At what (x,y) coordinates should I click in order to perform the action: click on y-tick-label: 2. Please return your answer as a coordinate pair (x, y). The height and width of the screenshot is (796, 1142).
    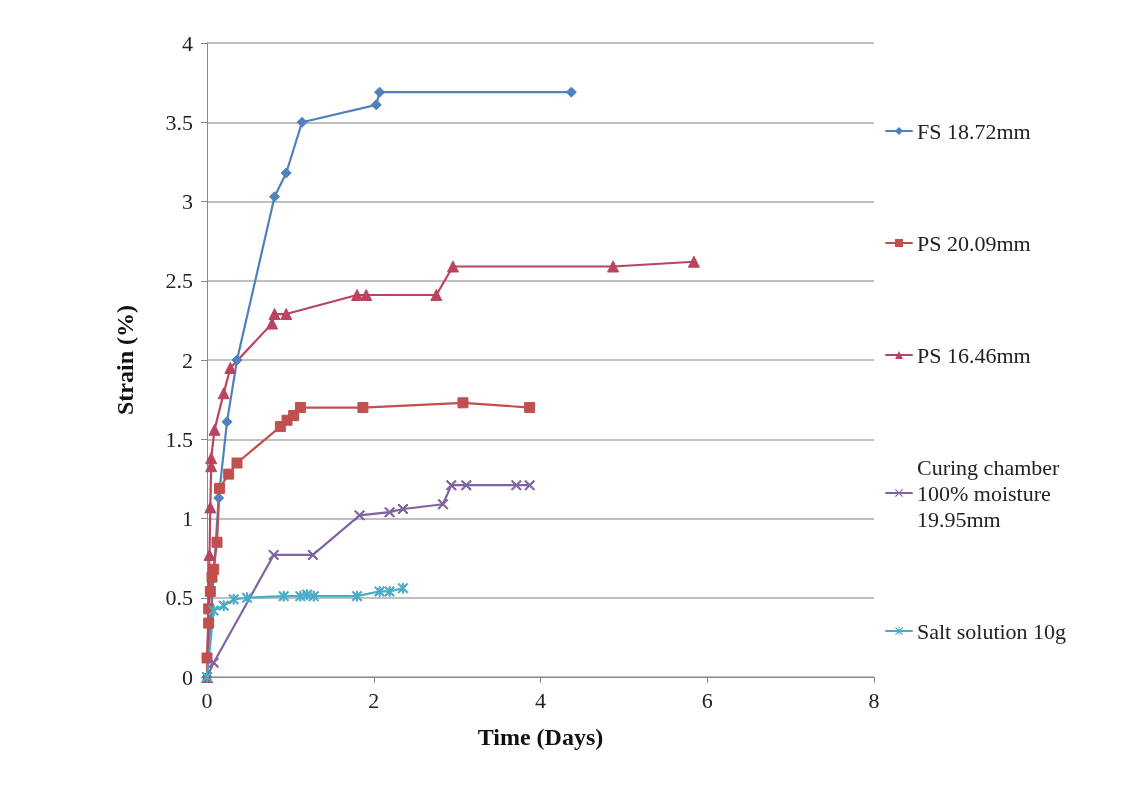
    Looking at the image, I should click on (187, 360).